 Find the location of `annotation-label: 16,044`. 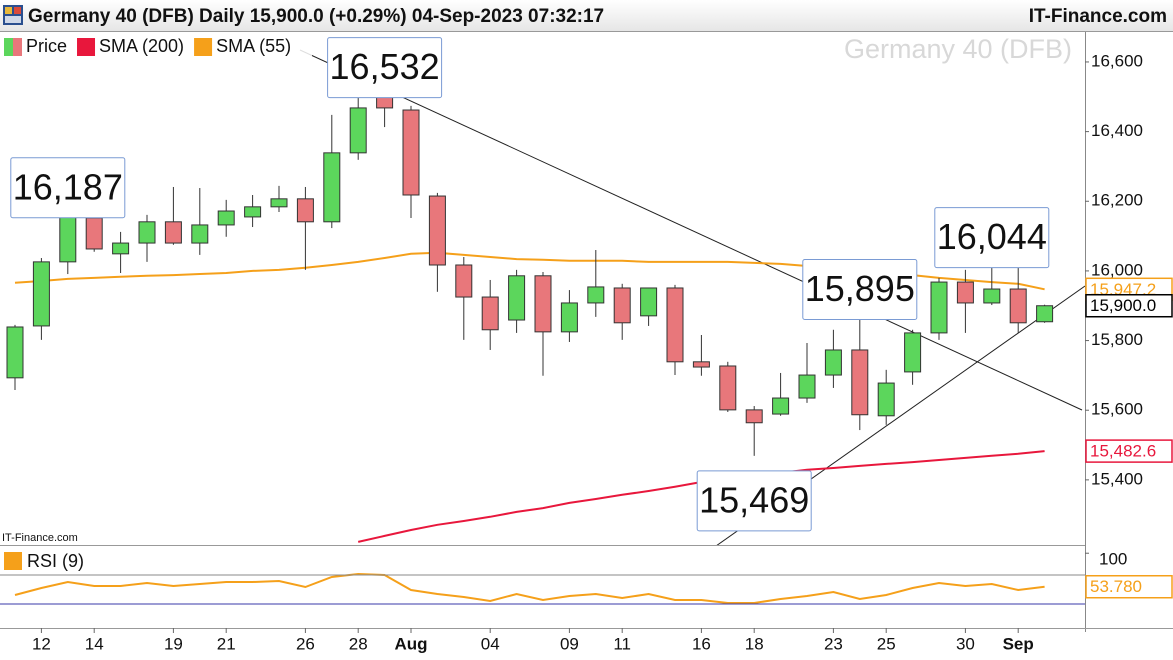

annotation-label: 16,044 is located at coordinates (992, 236).